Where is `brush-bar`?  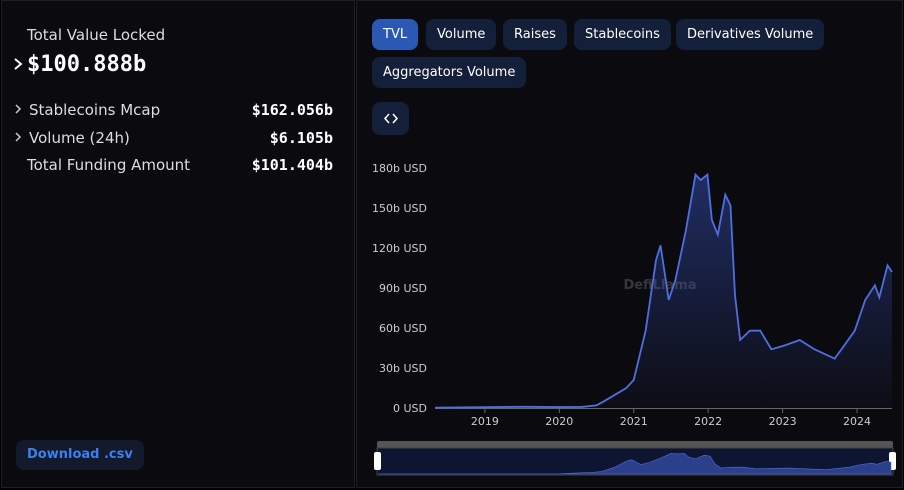
brush-bar is located at coordinates (635, 444).